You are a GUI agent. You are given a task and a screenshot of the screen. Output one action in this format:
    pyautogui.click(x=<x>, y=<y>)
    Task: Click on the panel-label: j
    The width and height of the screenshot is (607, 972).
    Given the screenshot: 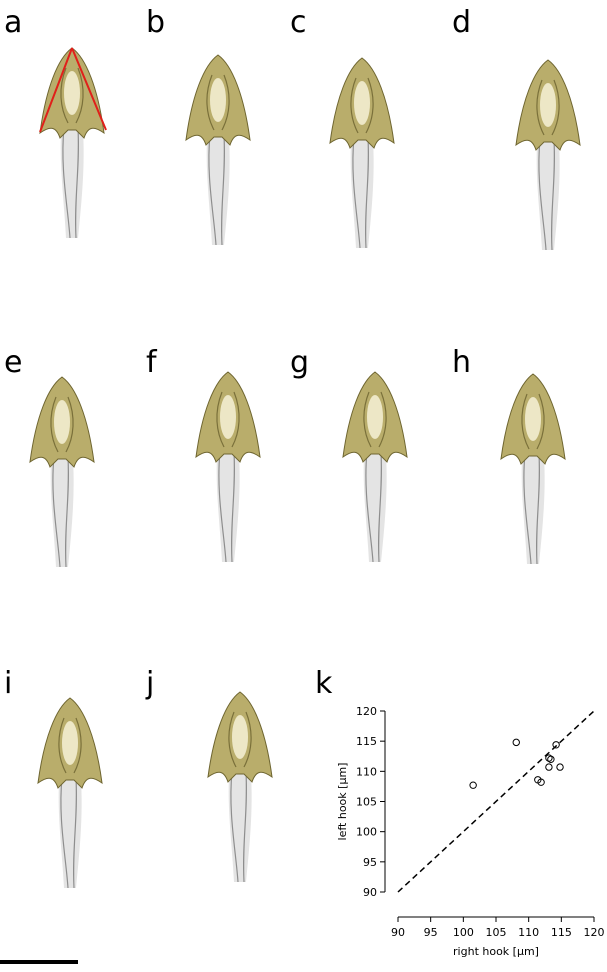 What is the action you would take?
    pyautogui.click(x=149, y=683)
    